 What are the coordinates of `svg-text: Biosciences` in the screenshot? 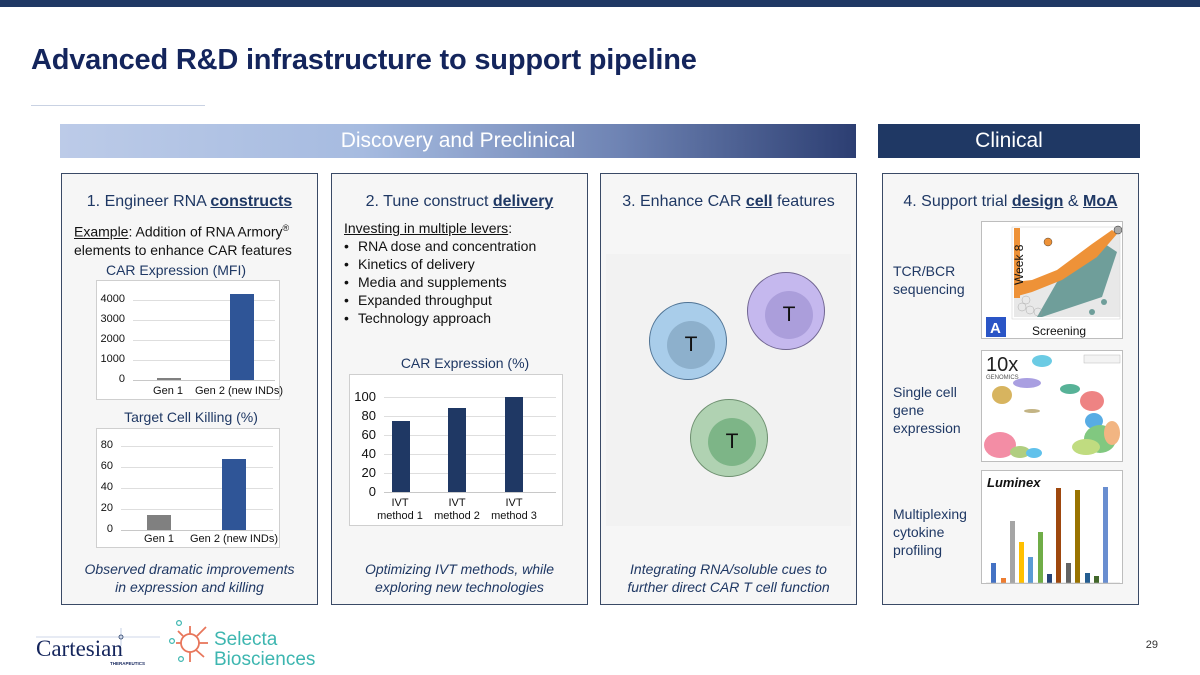 It's located at (264, 659).